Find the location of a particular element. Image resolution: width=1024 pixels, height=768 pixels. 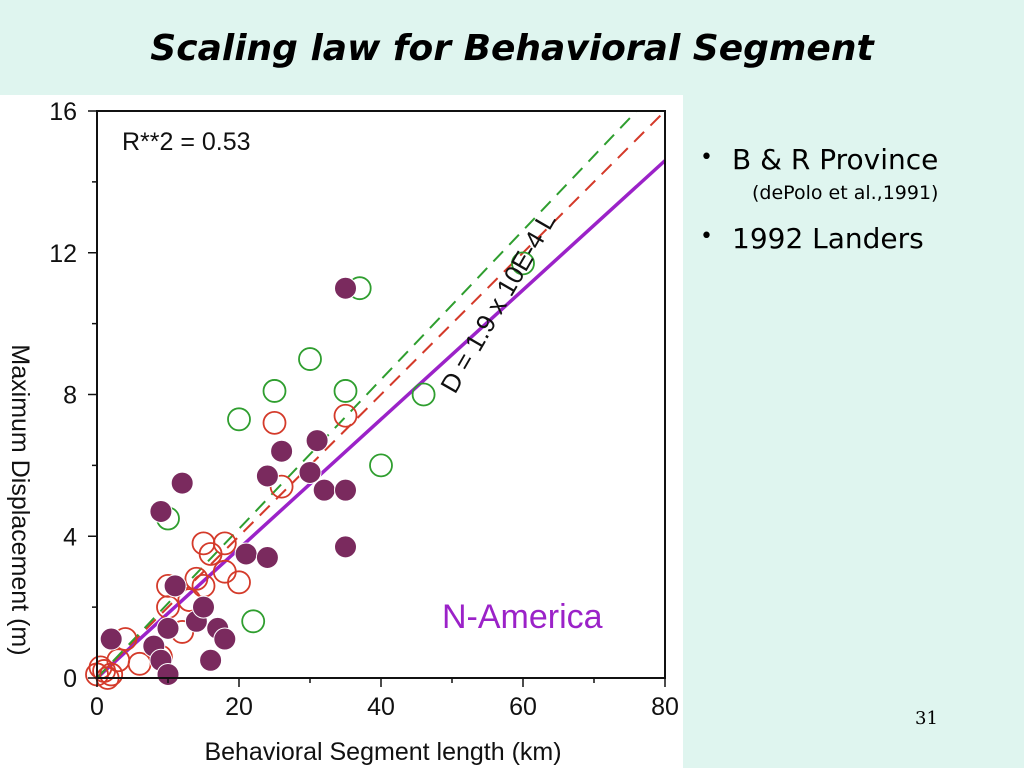

x-tick-label: 20 is located at coordinates (239, 707).